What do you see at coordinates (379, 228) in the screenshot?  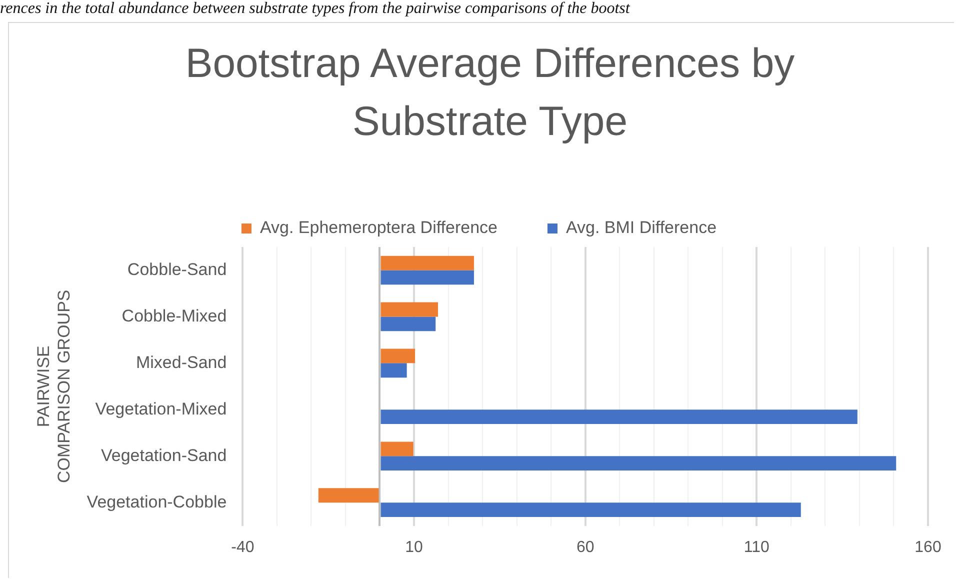 I see `legend-label: Avg. Ephemeroptera Difference` at bounding box center [379, 228].